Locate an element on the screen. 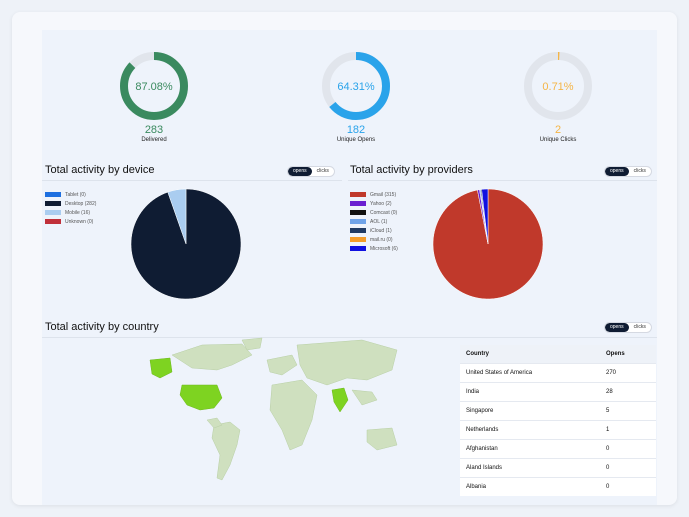 This screenshot has width=689, height=517. country-cell: Singapore is located at coordinates (480, 411).